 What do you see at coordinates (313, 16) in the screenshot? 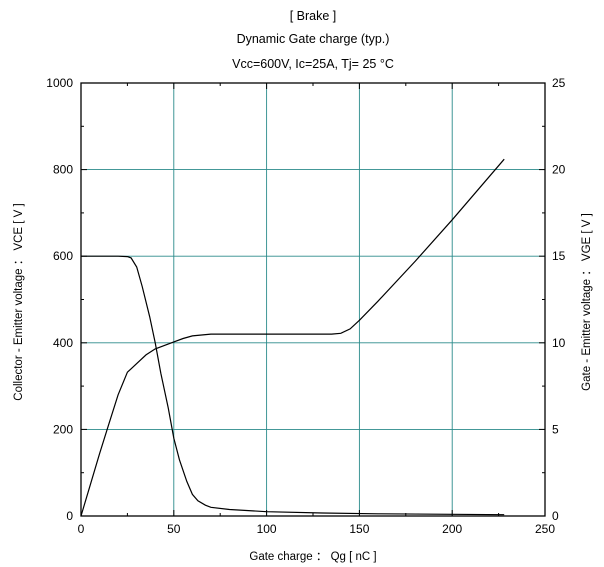
I see `chart-title-line-1: [ Brake ]` at bounding box center [313, 16].